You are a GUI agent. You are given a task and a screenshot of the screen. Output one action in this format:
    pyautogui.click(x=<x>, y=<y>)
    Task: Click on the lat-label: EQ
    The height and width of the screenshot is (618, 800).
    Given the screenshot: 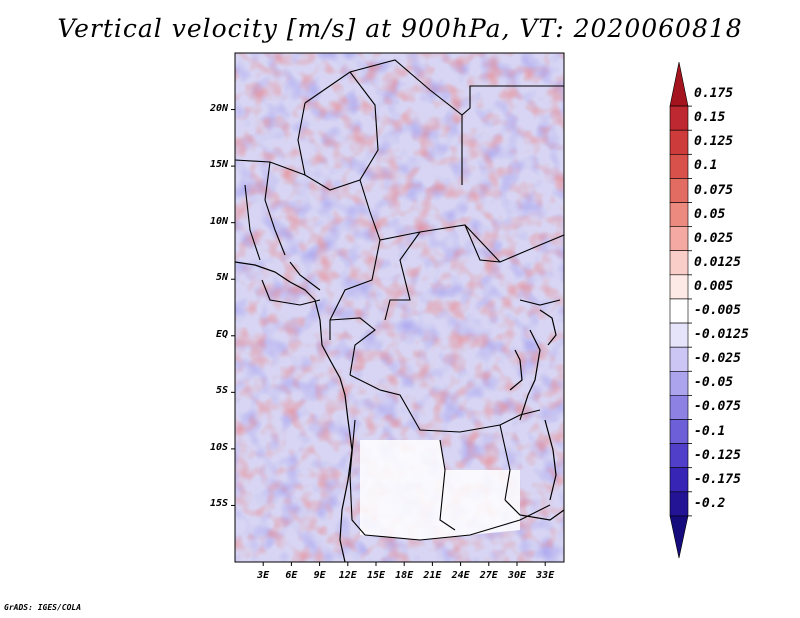 What is the action you would take?
    pyautogui.click(x=221, y=334)
    